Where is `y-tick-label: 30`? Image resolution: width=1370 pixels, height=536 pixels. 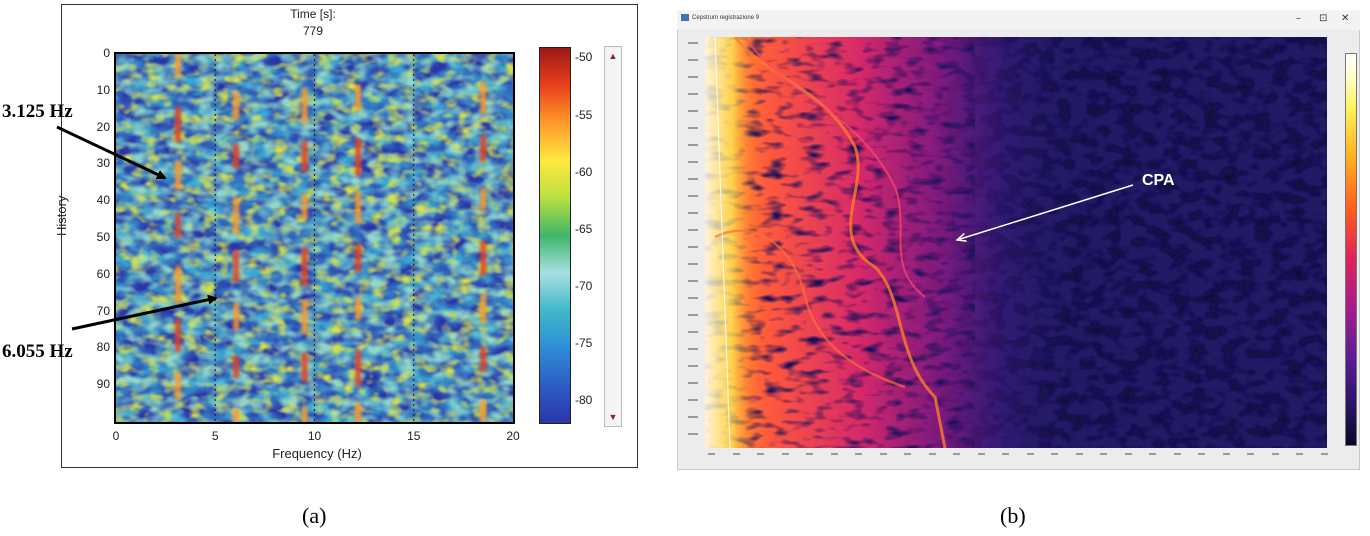 y-tick-label: 30 is located at coordinates (103, 163).